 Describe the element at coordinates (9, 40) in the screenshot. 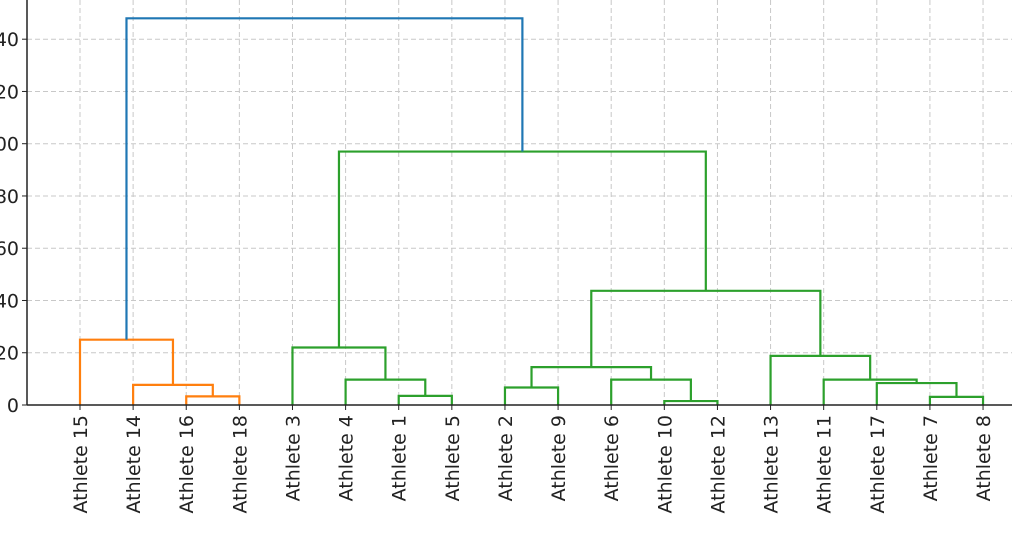

I see `y-tick-label: 140` at that location.